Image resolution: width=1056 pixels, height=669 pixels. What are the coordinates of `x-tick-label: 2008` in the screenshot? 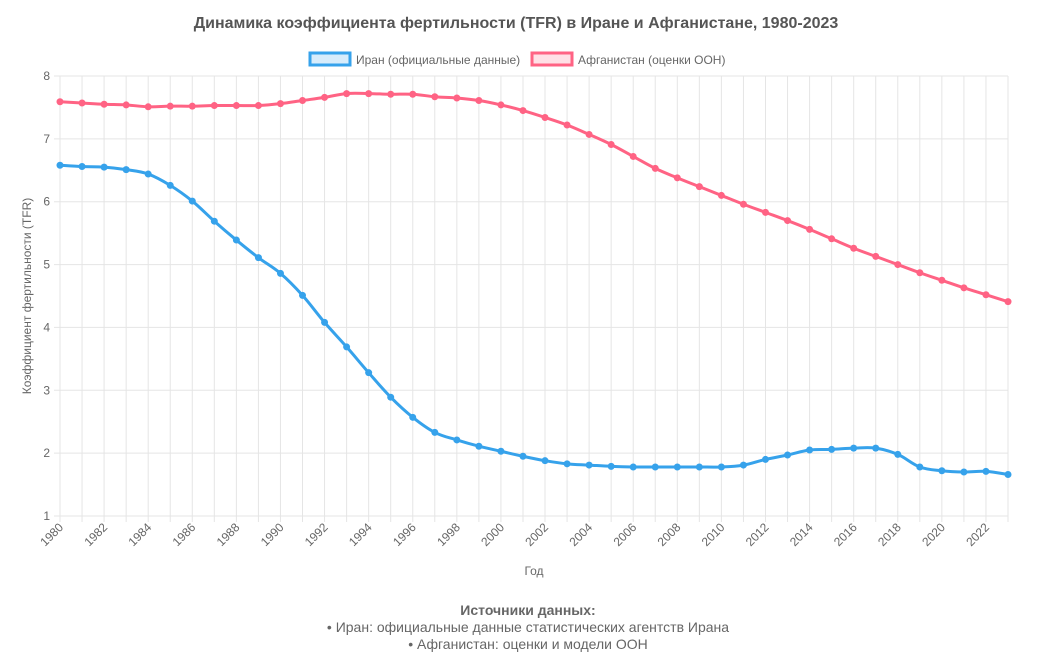 It's located at (669, 534).